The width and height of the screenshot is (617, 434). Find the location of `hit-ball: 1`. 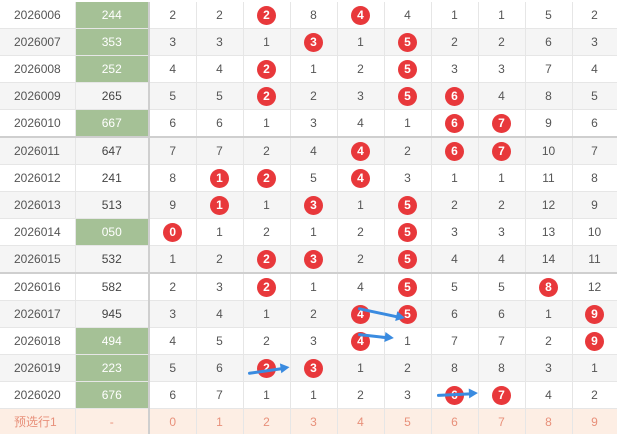

hit-ball: 1 is located at coordinates (219, 178).